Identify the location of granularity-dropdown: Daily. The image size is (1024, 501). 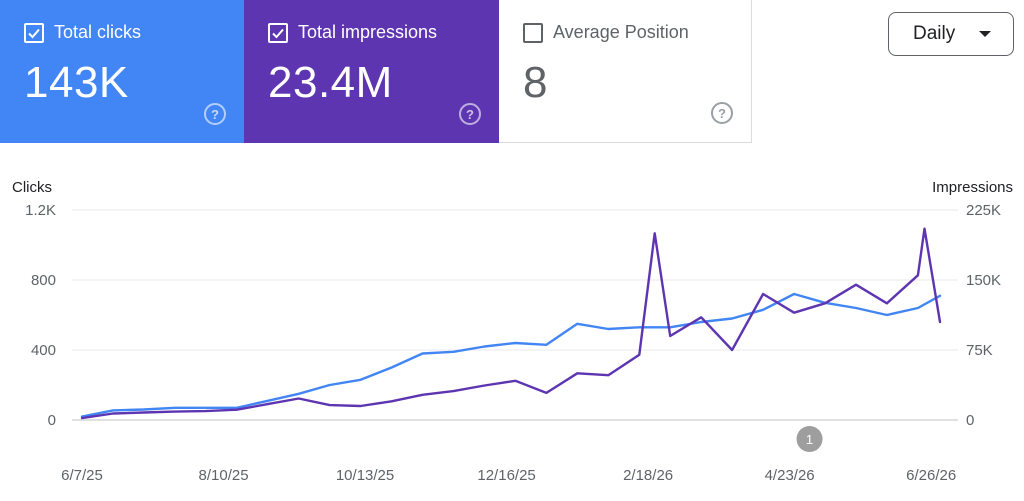
(951, 34).